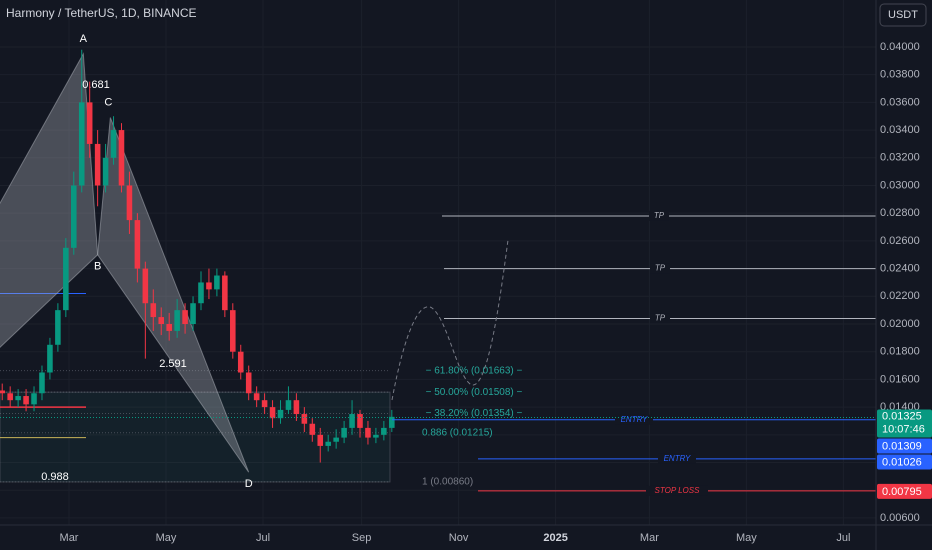 This screenshot has width=932, height=550. What do you see at coordinates (900, 102) in the screenshot?
I see `y-tick-label: 0.03600` at bounding box center [900, 102].